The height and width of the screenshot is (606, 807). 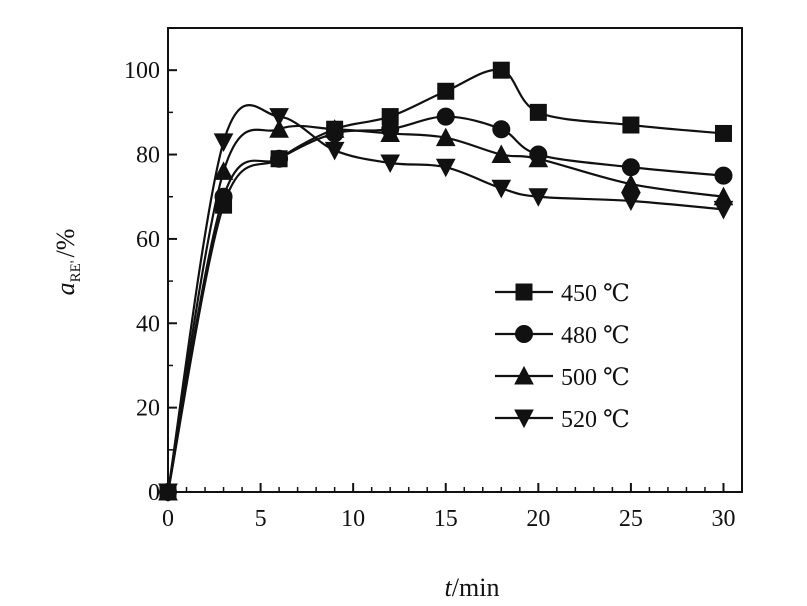 What do you see at coordinates (631, 519) in the screenshot?
I see `x-tick-label: 25` at bounding box center [631, 519].